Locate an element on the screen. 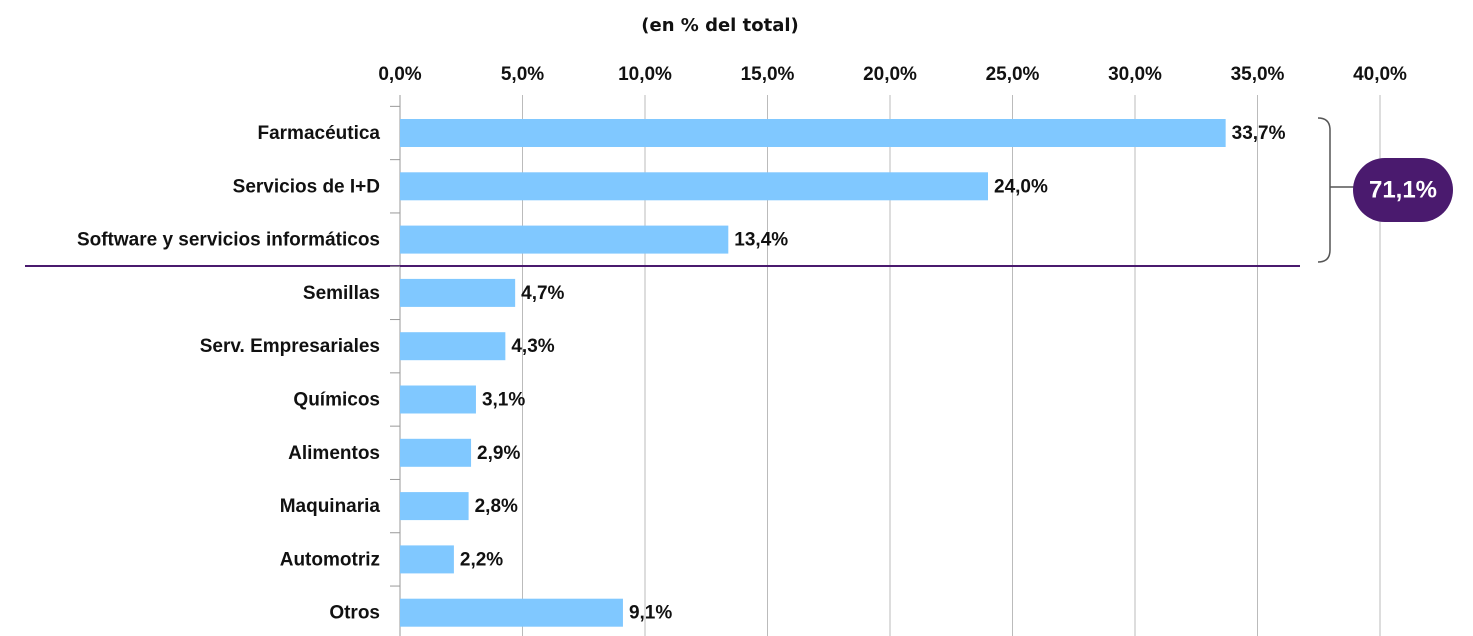  group-total-badge is located at coordinates (1403, 190).